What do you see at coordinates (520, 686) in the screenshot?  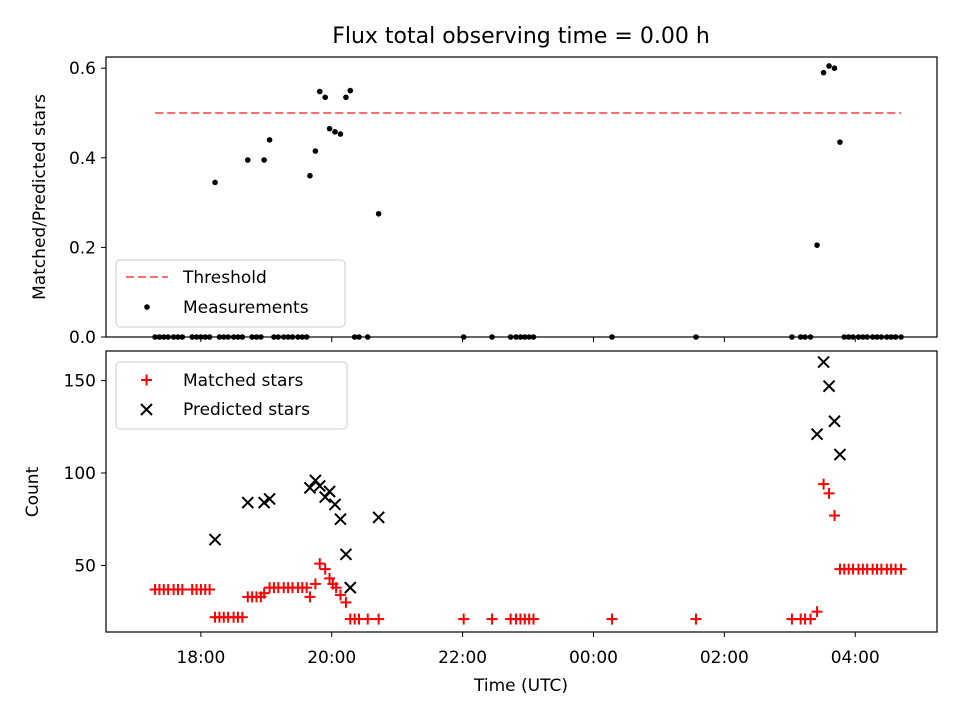 I see `x-axis-label: Time (UTC)` at bounding box center [520, 686].